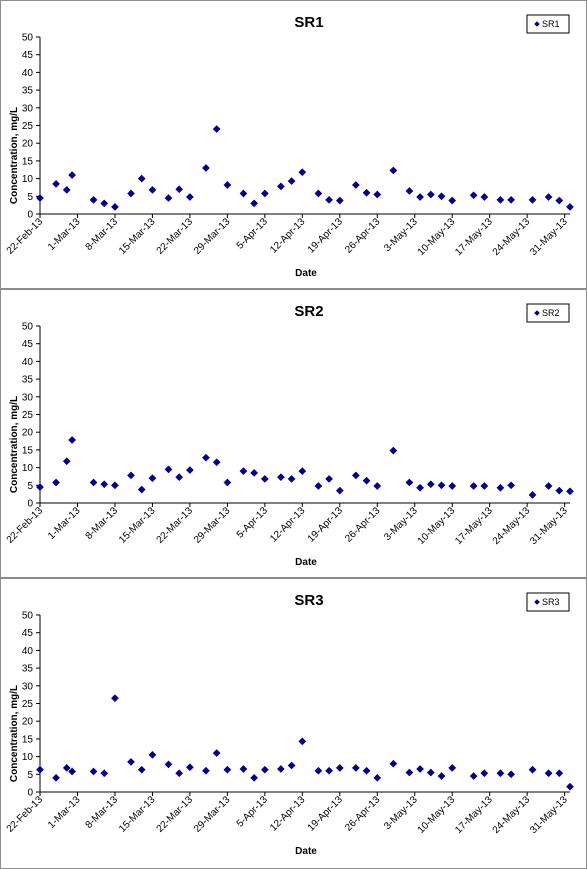  Describe the element at coordinates (308, 22) in the screenshot. I see `chart-title: SR1` at that location.